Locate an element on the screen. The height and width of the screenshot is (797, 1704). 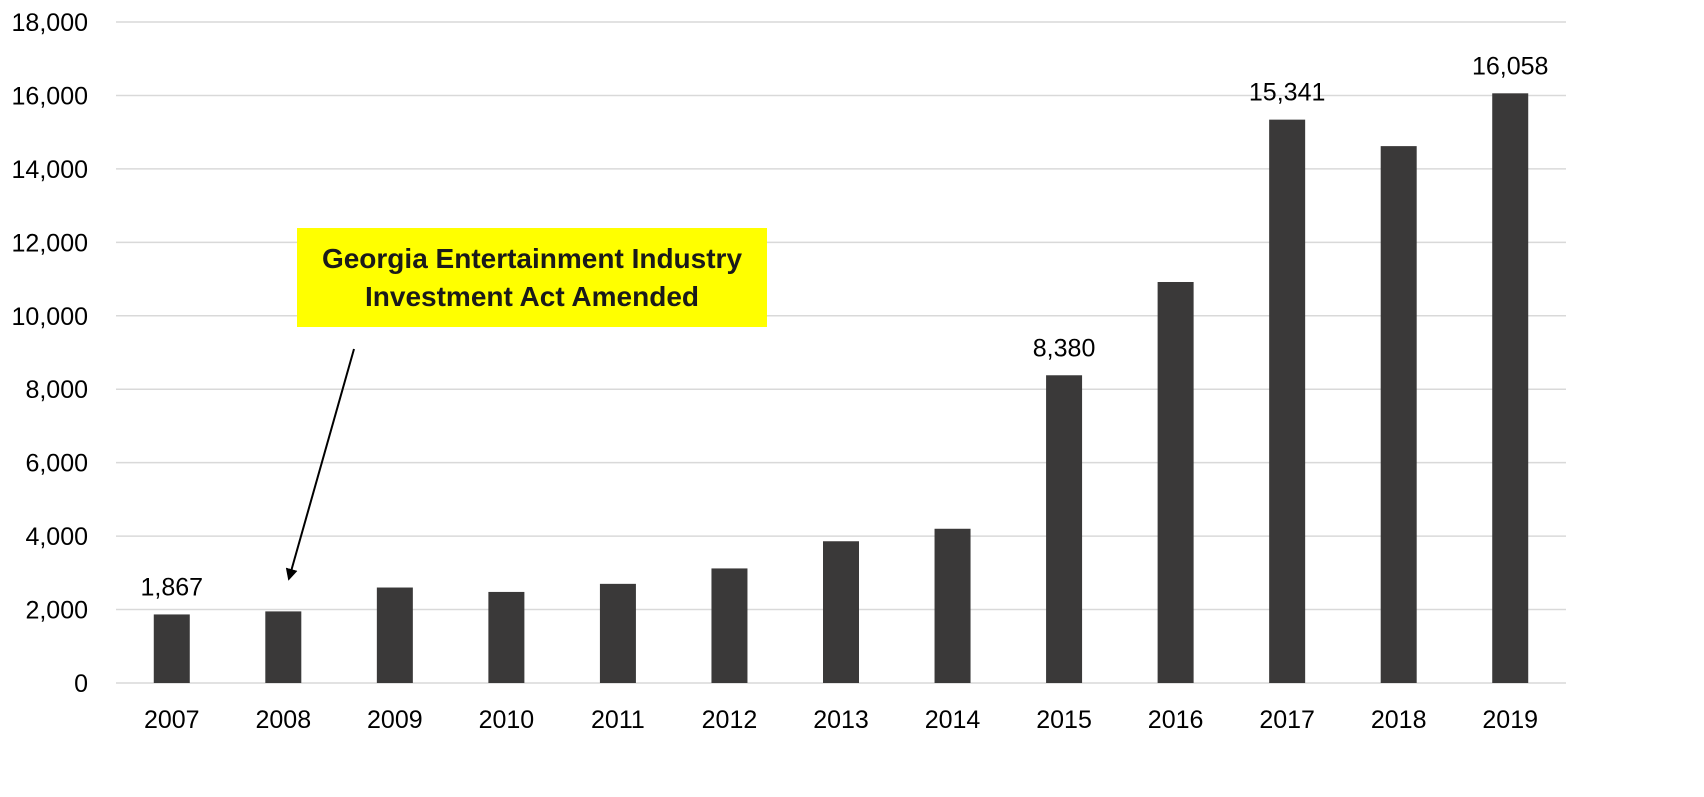
bar-2016 is located at coordinates (1175, 482).